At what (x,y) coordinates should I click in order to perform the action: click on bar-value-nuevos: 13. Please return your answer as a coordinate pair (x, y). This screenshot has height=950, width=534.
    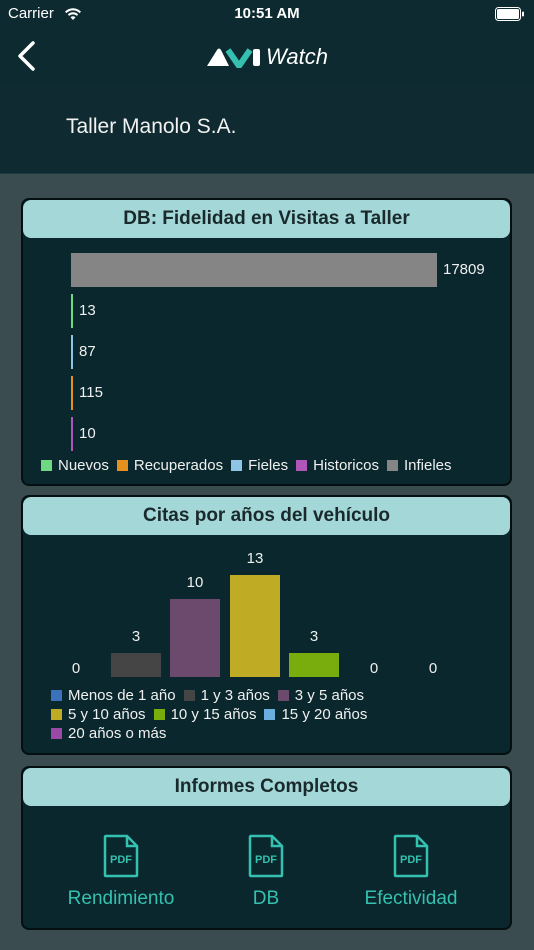
    Looking at the image, I should click on (87, 310).